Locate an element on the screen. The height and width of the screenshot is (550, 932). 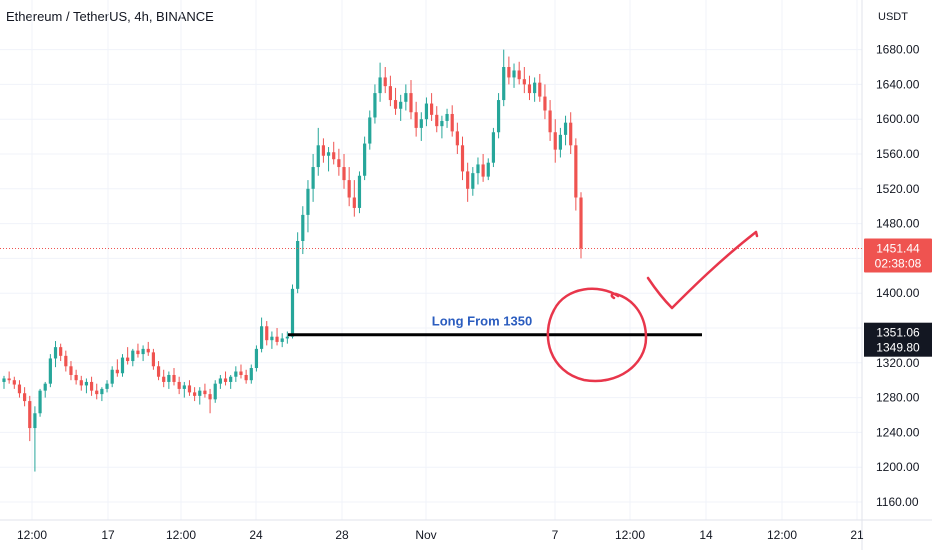
hand-drawn-check-mark is located at coordinates (702, 270).